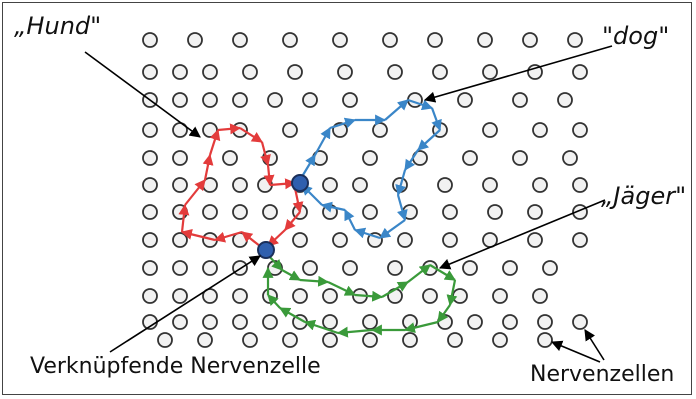  I want to click on label-neurons: Nervenzellen, so click(602, 374).